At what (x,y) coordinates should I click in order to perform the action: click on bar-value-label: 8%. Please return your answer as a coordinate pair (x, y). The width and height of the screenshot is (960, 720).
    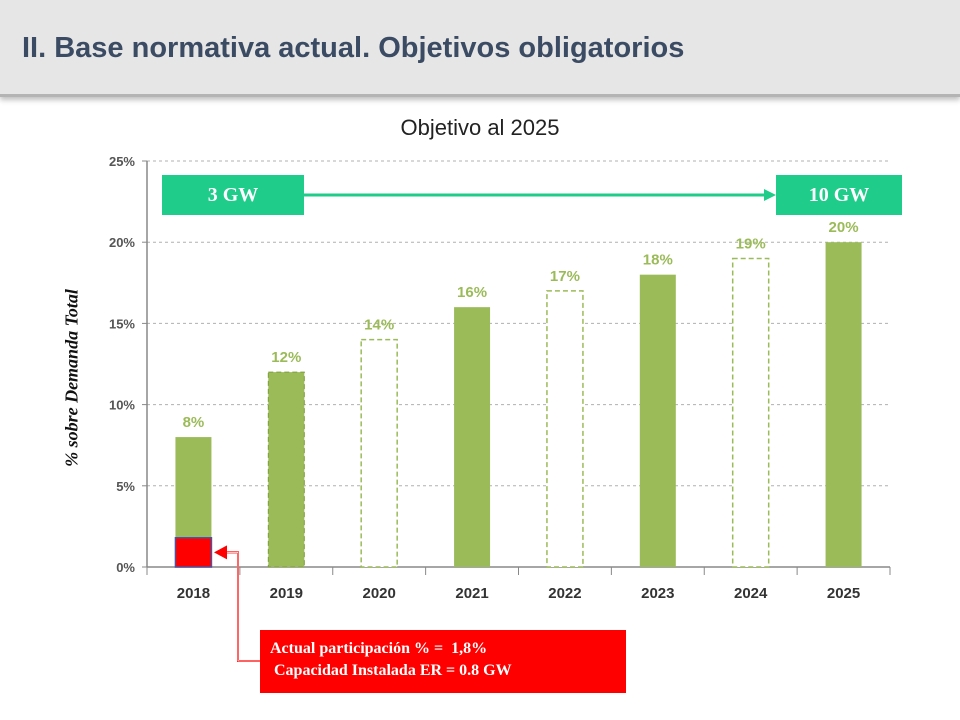
    Looking at the image, I should click on (194, 422).